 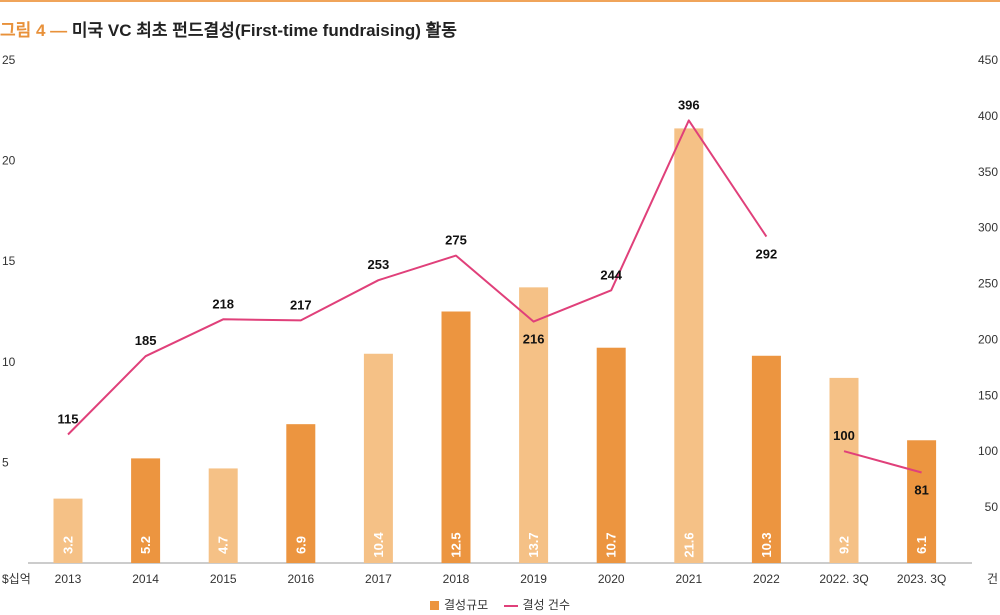 I want to click on x-tick-2023. 3Q: 2023. 3Q, so click(x=921, y=579).